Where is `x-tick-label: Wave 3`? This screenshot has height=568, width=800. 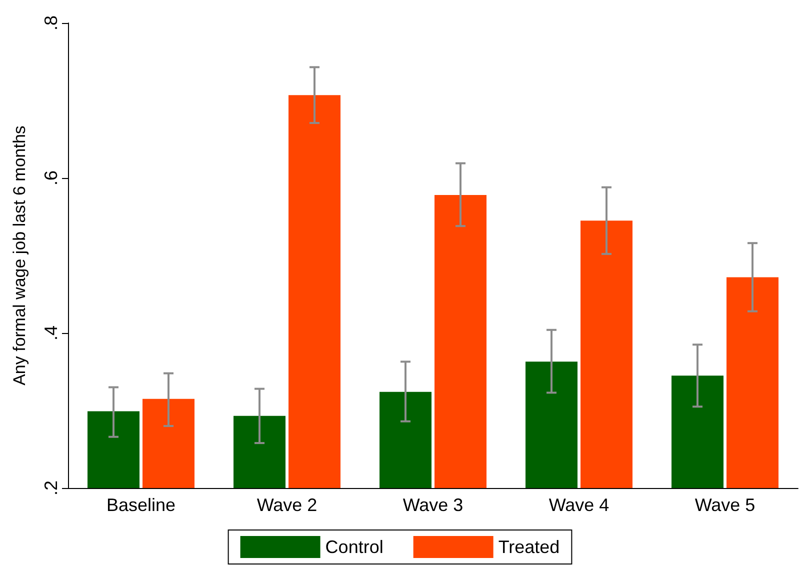 x-tick-label: Wave 3 is located at coordinates (433, 505).